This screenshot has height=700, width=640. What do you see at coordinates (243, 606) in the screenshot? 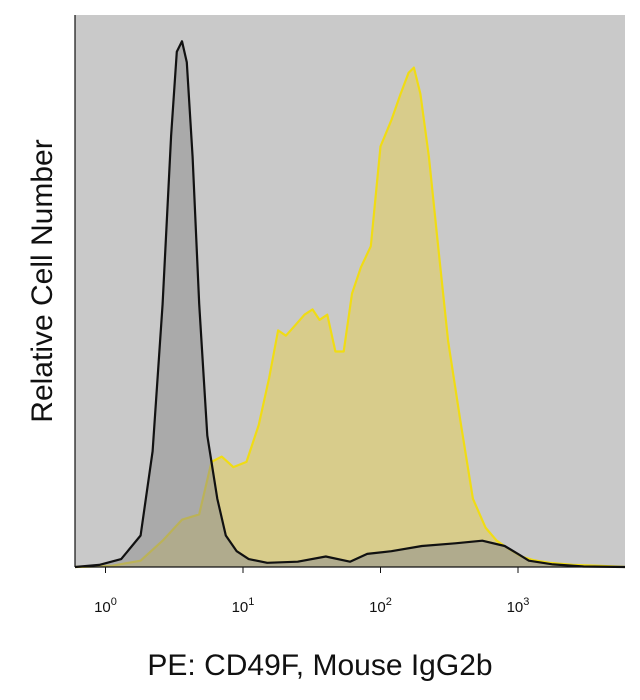
I see `x-tick-label: 10¹` at bounding box center [243, 606].